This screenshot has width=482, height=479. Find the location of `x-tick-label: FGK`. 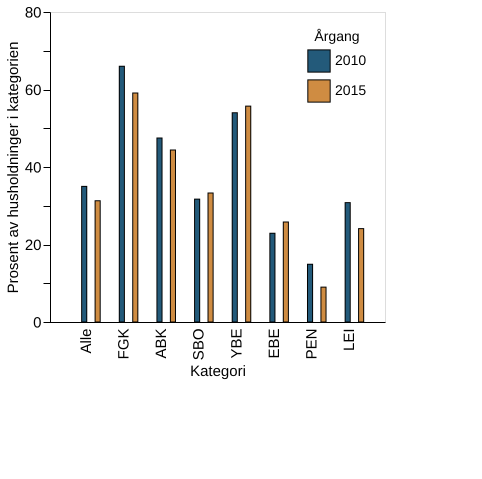

x-tick-label: FGK is located at coordinates (123, 344).